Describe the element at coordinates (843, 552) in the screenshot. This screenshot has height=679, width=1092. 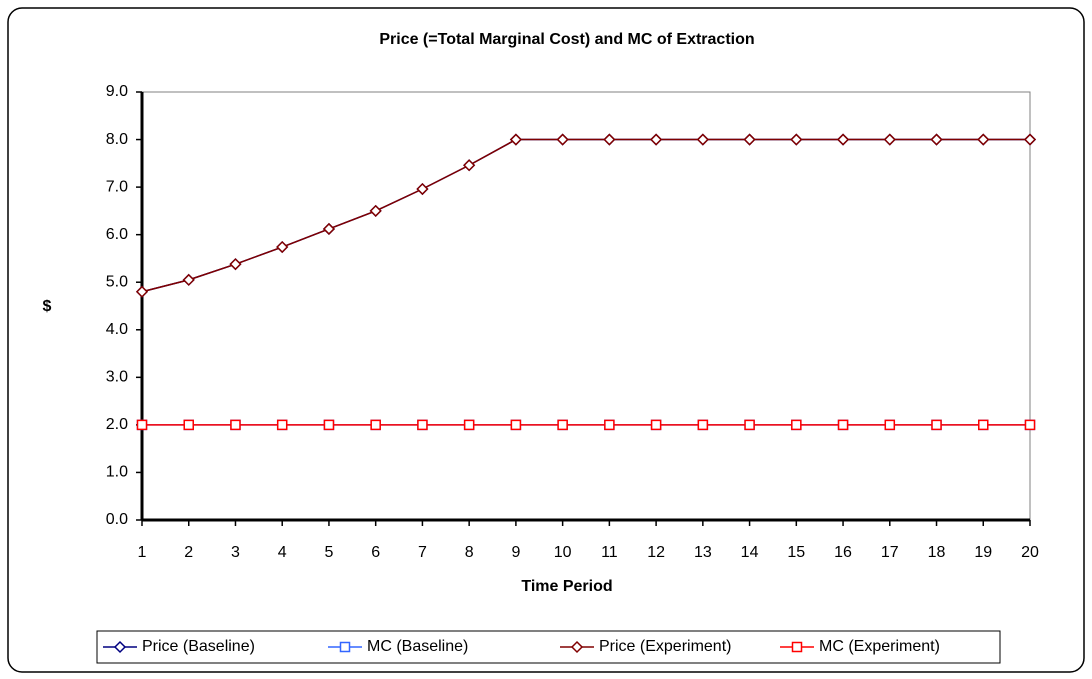
I see `x-tick-label: 16` at that location.